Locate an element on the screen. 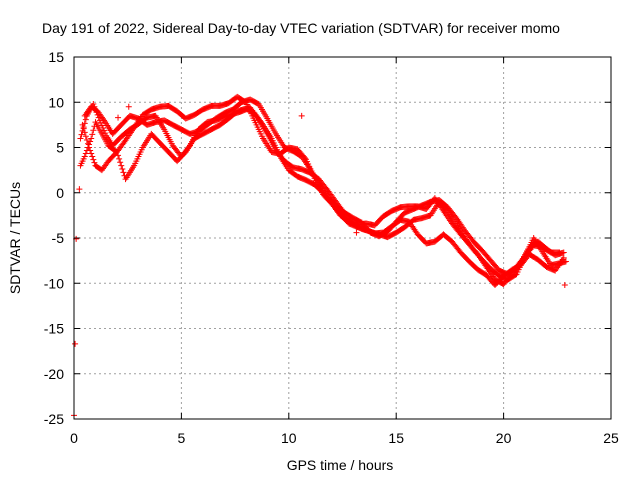 This screenshot has height=480, width=640. y-tick-label: -25 is located at coordinates (54, 419).